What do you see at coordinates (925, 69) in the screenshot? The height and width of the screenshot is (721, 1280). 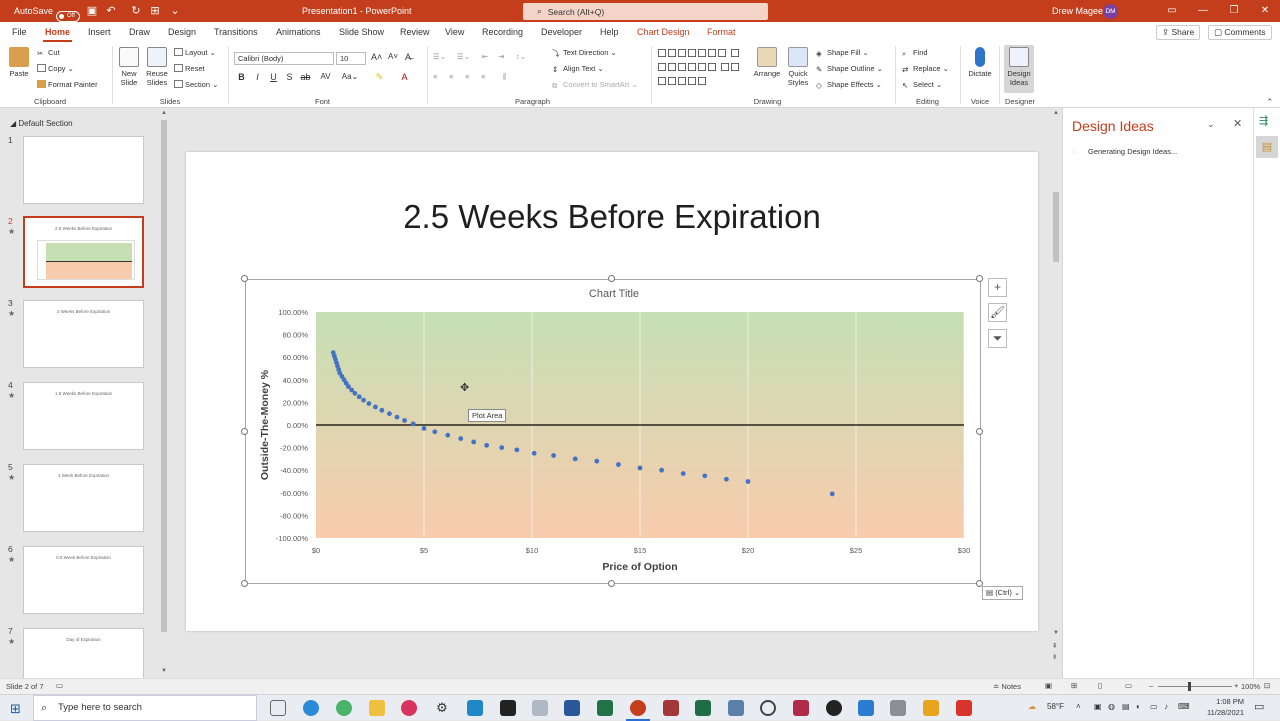 I see `replace-button: ⇄ Replace ⌄` at bounding box center [925, 69].